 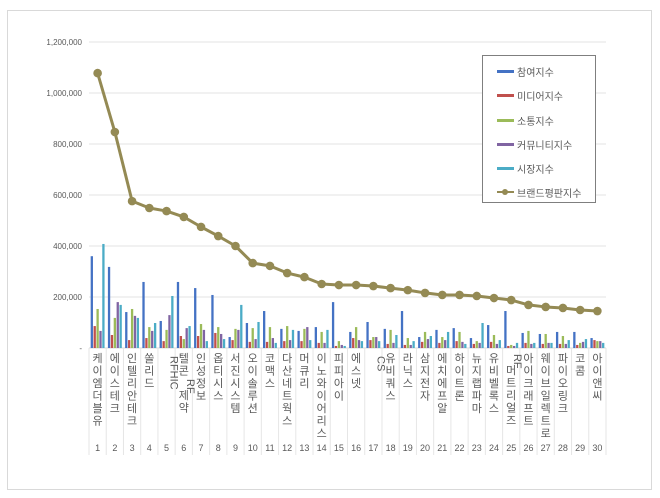 I want to click on svg-text: 약, so click(x=184, y=408).